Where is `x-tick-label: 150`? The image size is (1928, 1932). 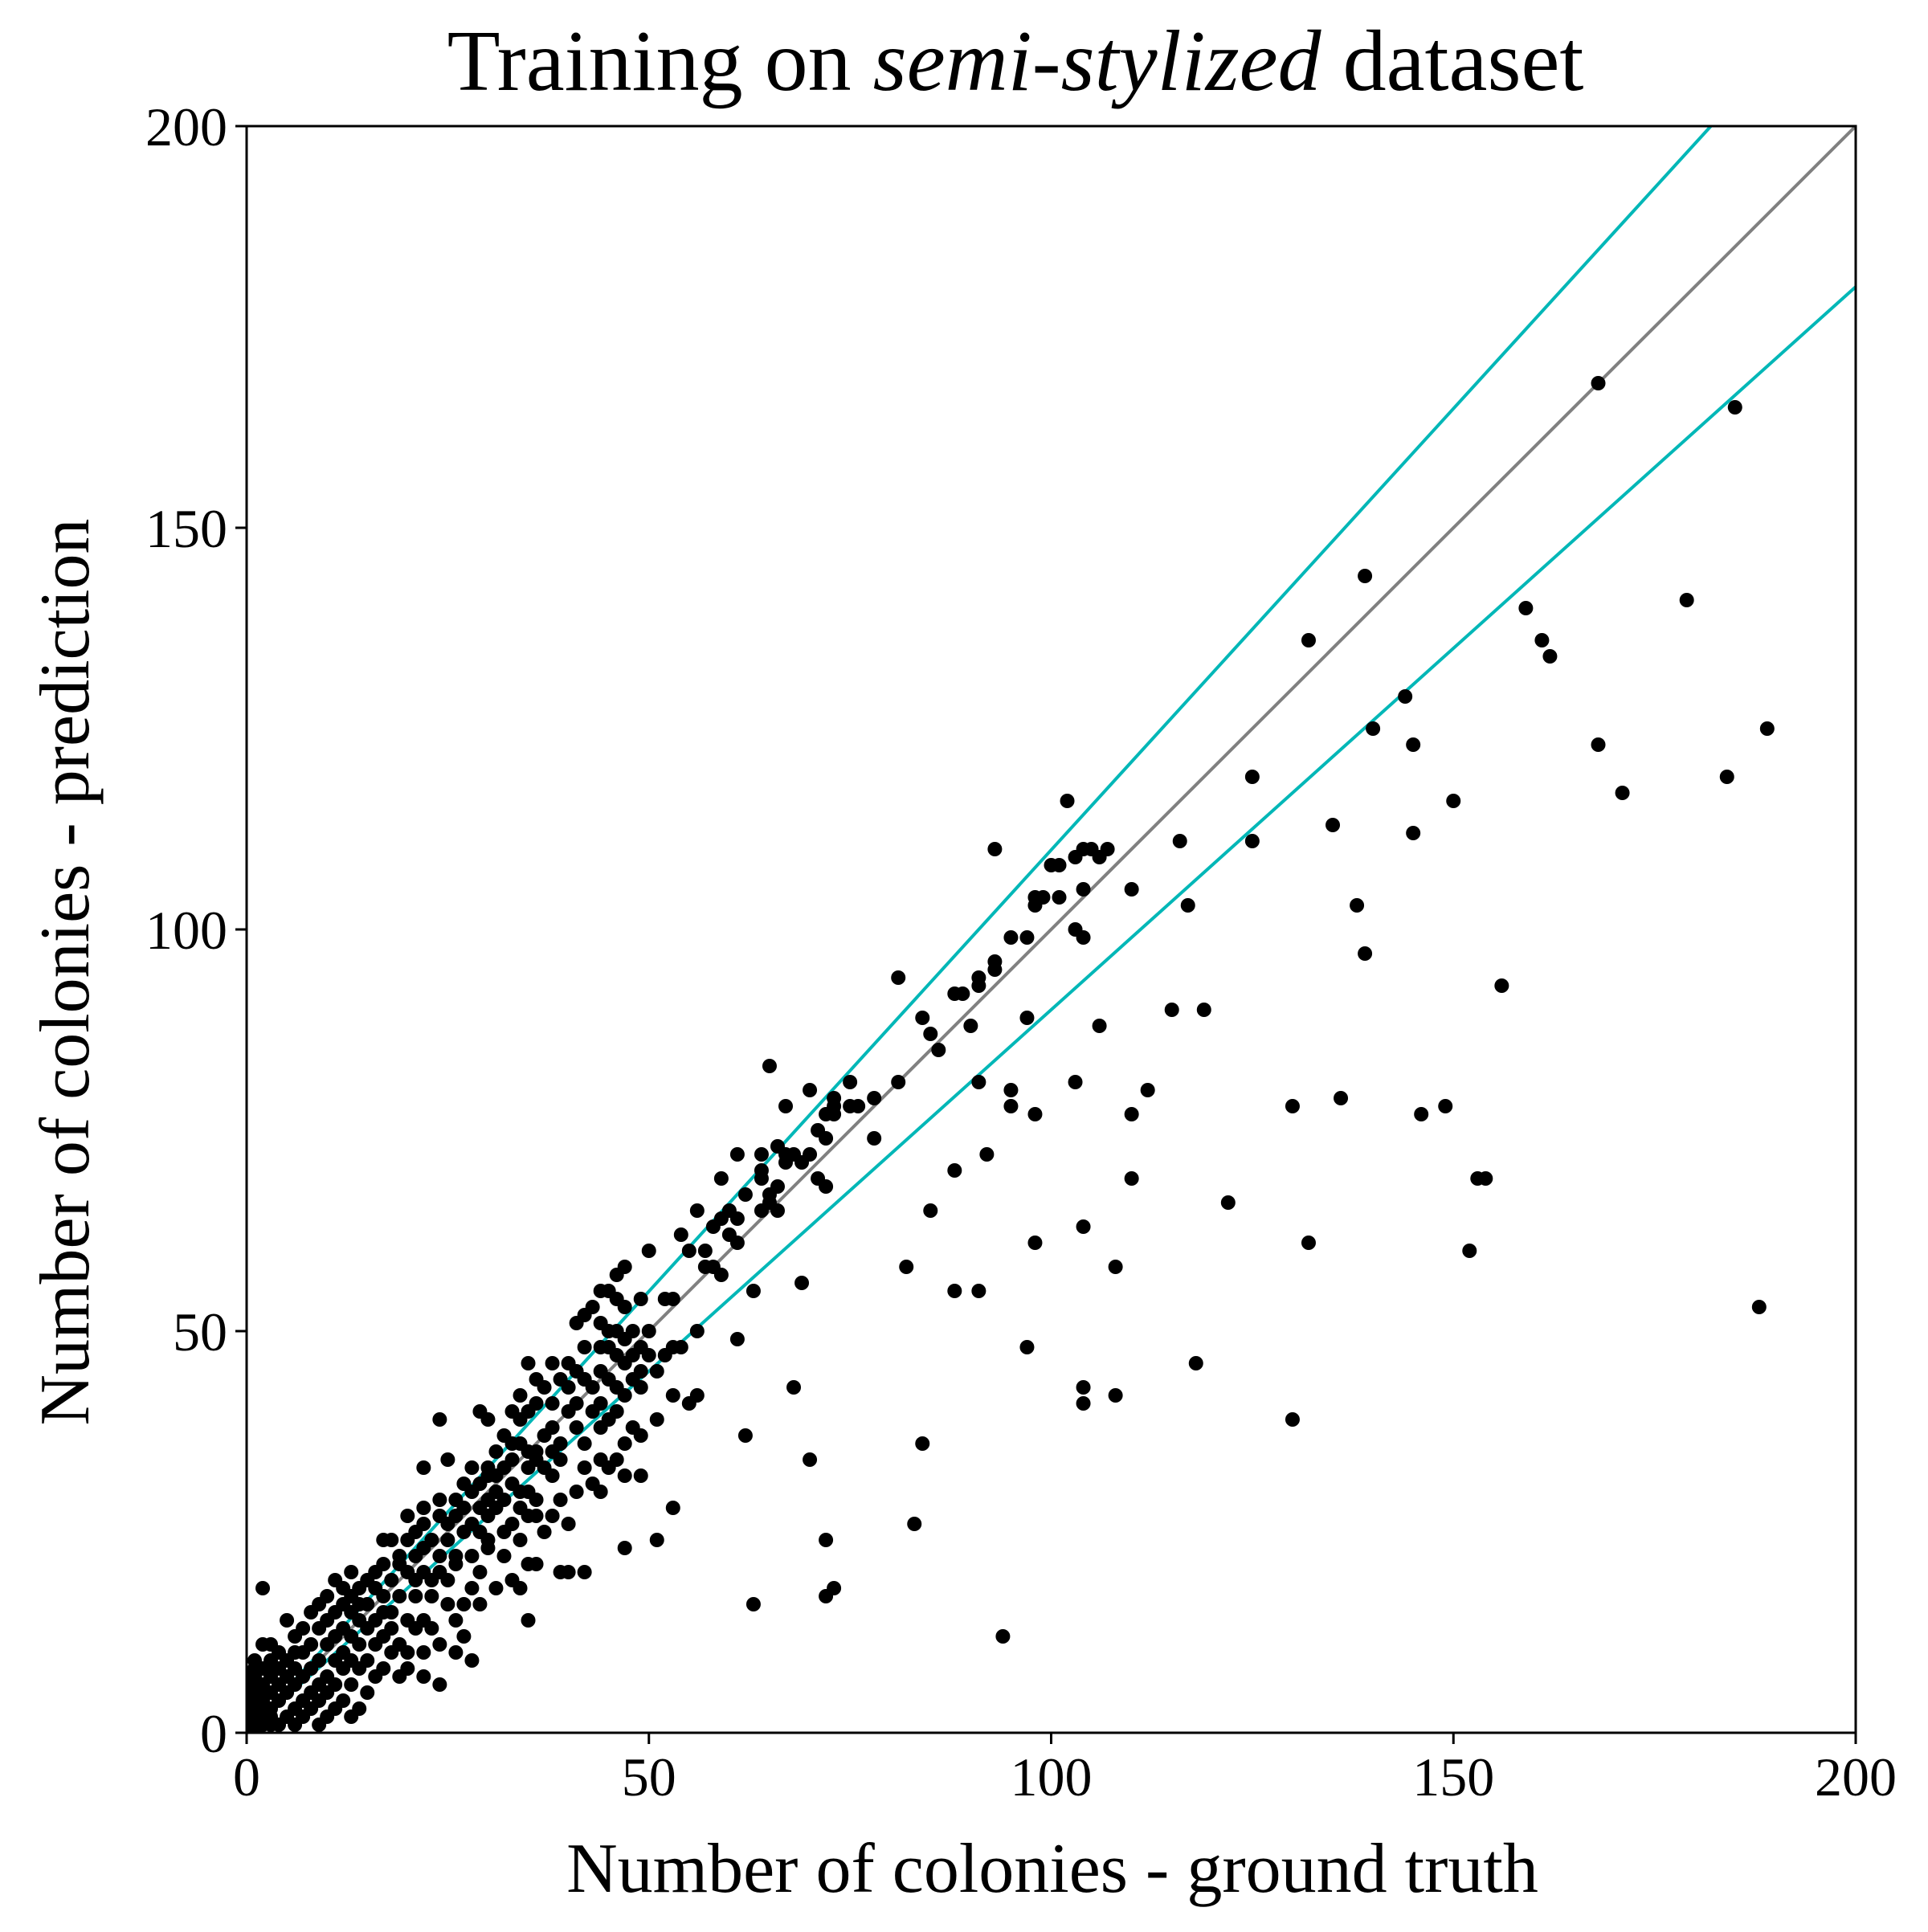
x-tick-label: 150 is located at coordinates (1453, 1777).